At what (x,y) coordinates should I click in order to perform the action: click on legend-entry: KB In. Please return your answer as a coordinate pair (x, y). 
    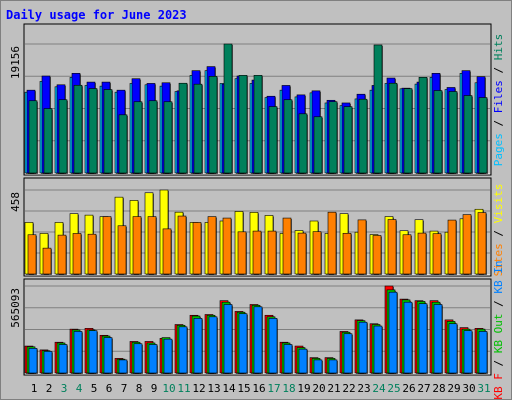
    Looking at the image, I should click on (498, 276).